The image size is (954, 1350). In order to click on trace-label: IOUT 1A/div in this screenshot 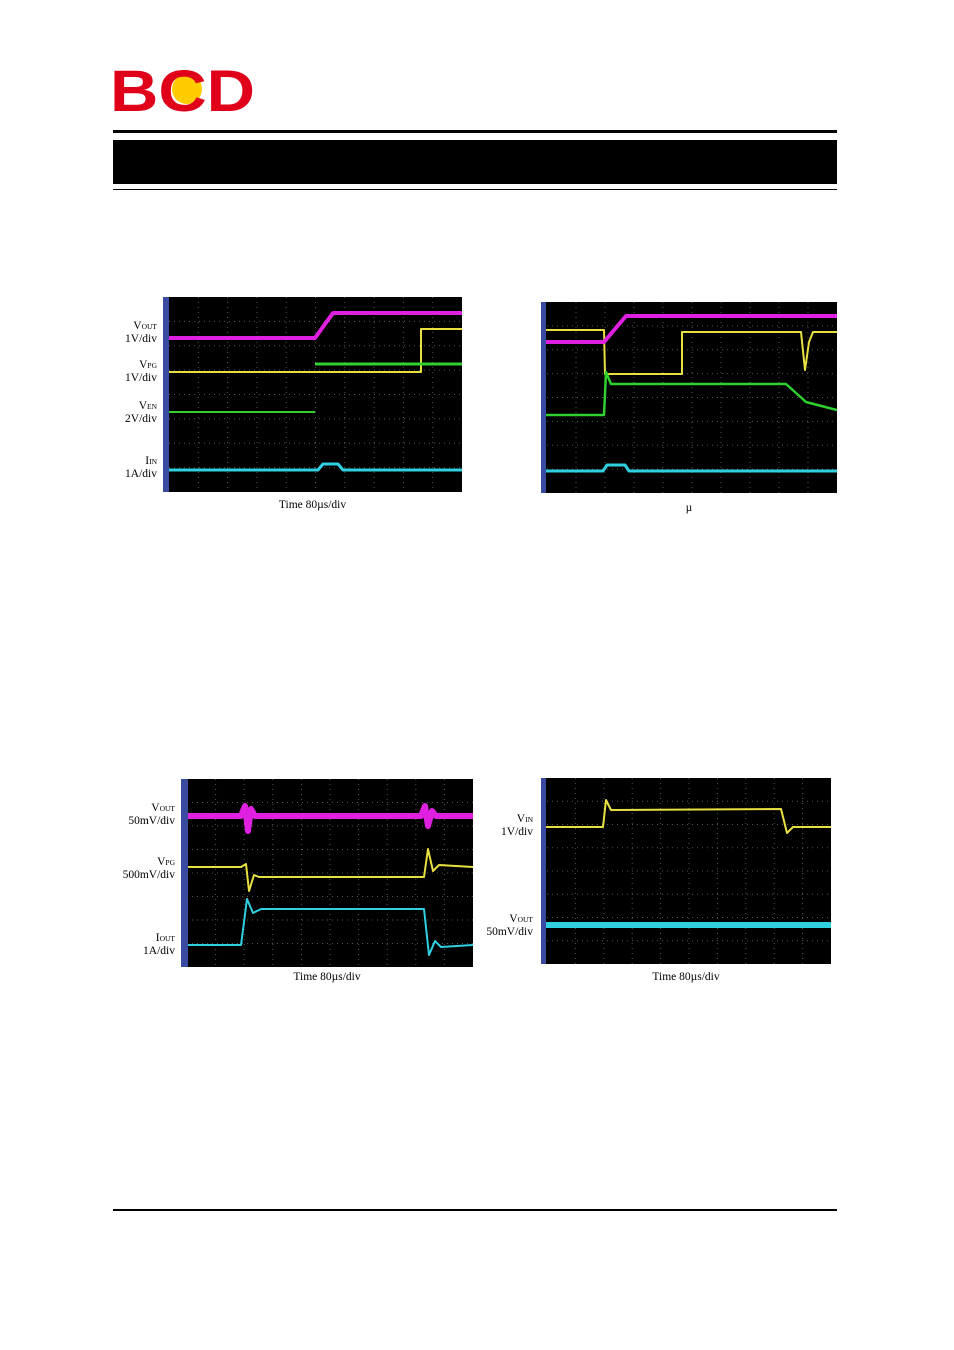, I will do `click(135, 945)`.